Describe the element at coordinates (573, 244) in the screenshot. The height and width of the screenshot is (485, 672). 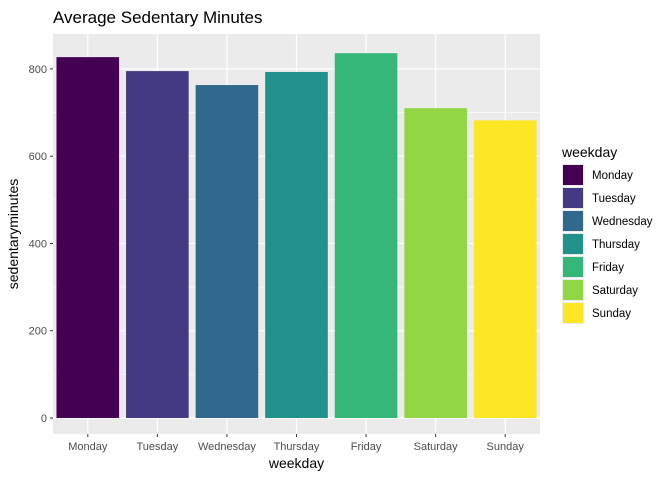
I see `legend-swatch-thursday` at that location.